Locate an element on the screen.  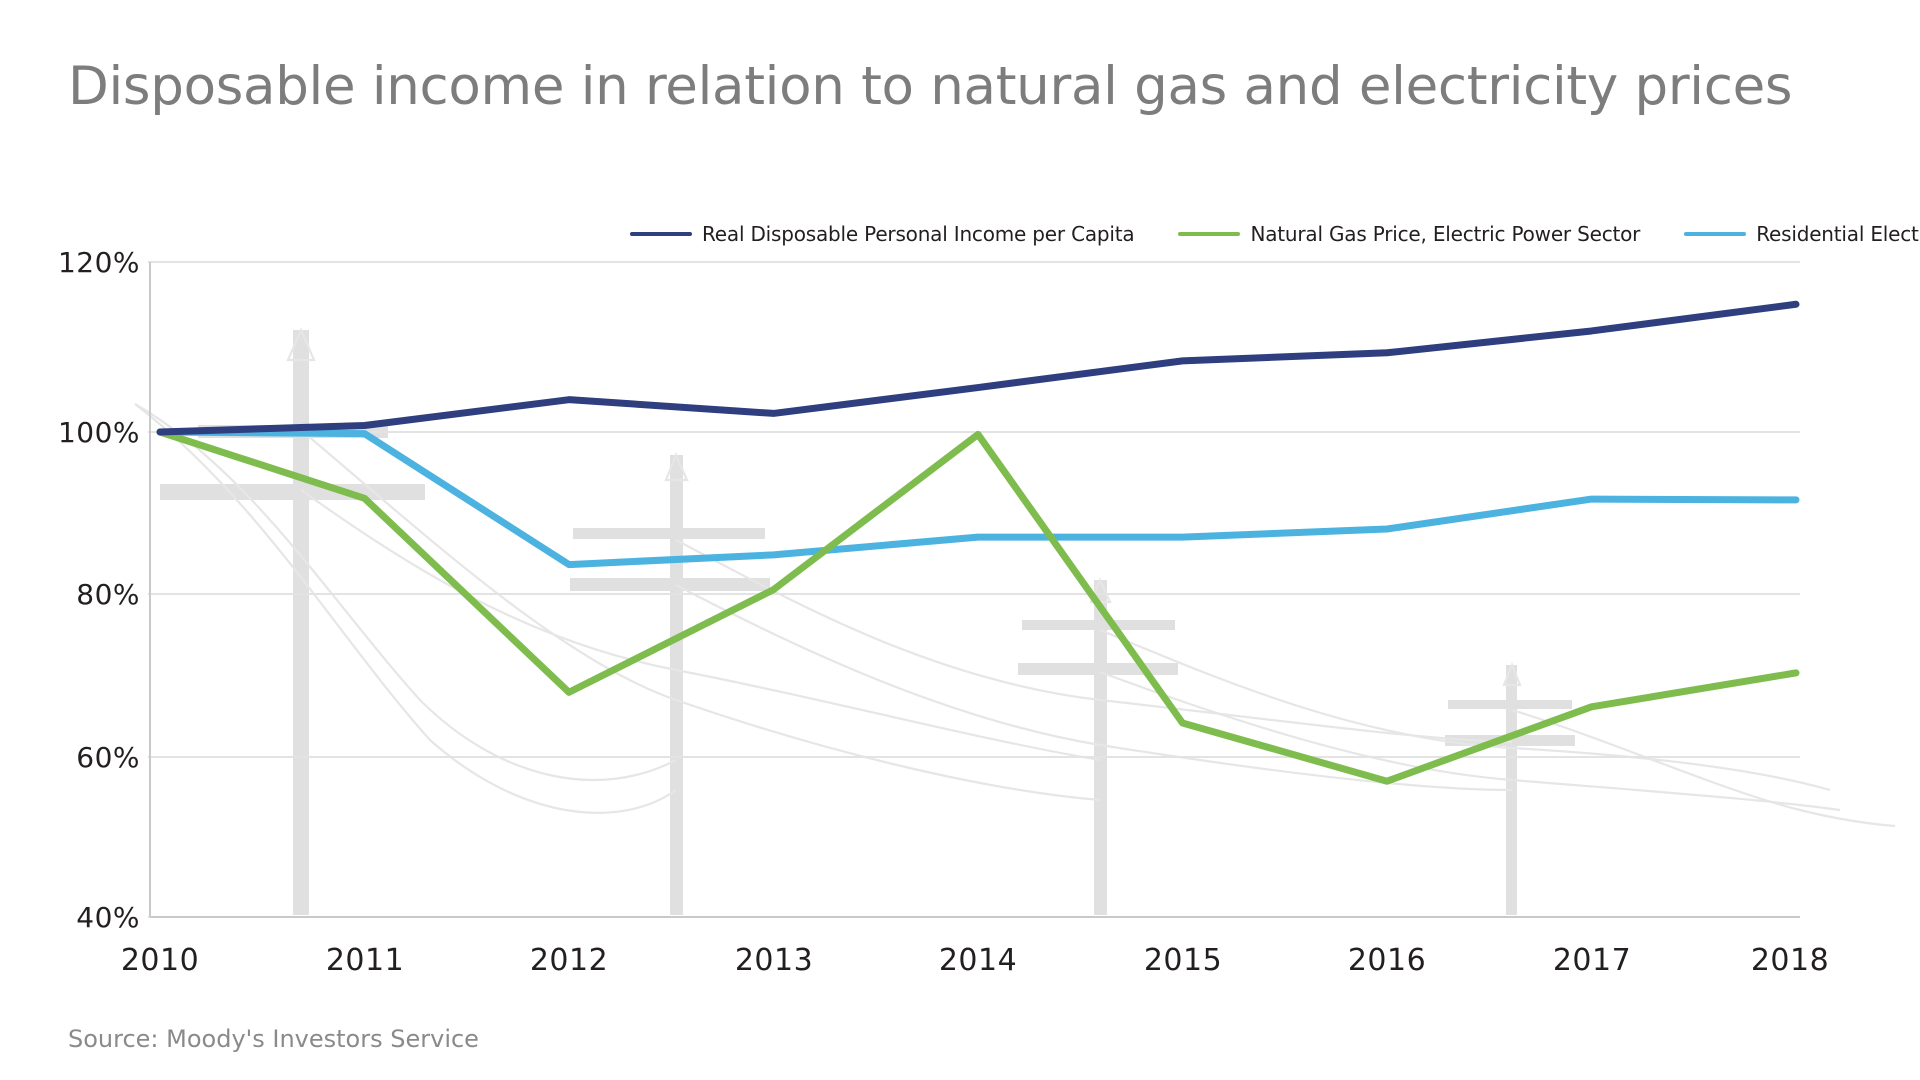
x-tick-label-2012: 2012 is located at coordinates (569, 960).